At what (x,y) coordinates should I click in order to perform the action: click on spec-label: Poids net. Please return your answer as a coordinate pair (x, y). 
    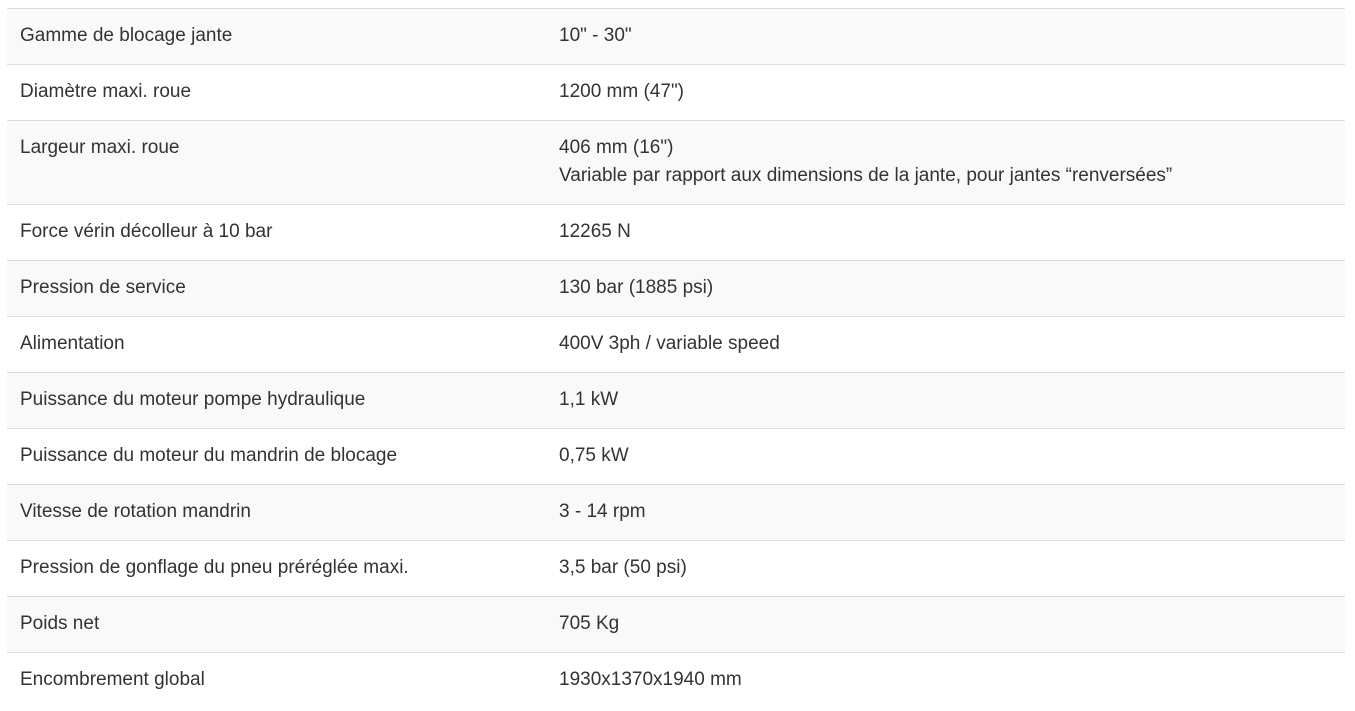
    Looking at the image, I should click on (276, 624).